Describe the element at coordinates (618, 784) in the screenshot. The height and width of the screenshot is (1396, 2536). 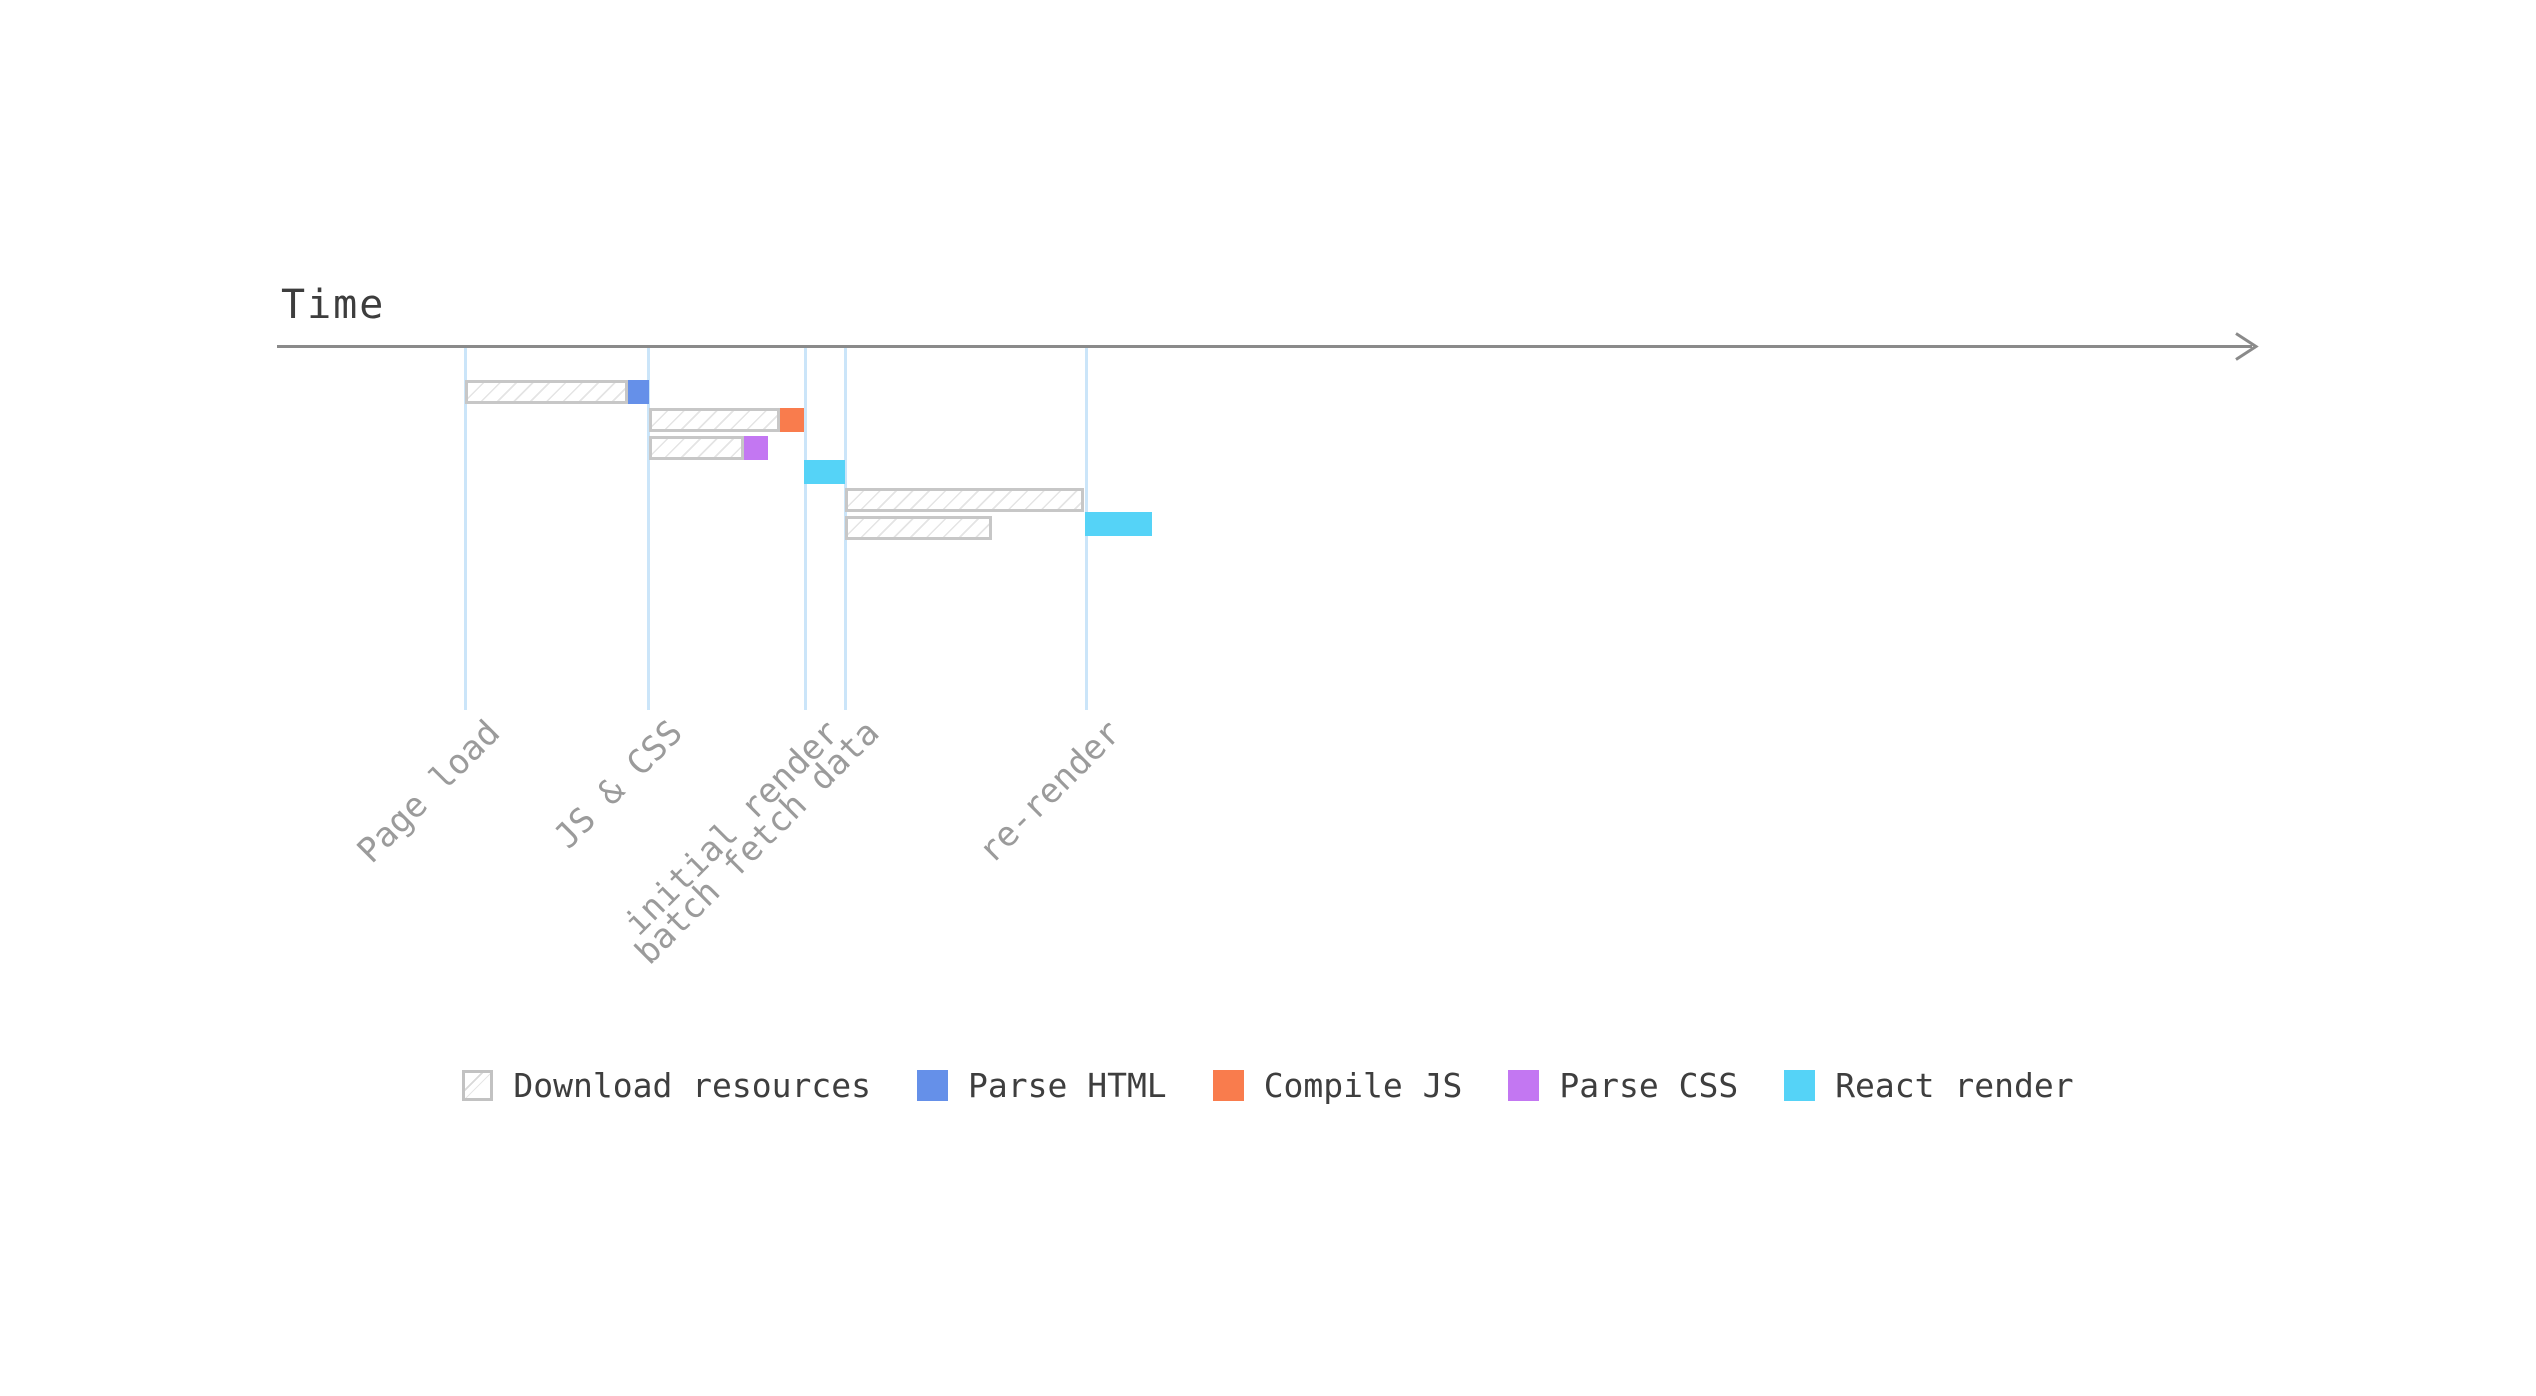
I see `milestone-label-js-css: JS & CSS` at that location.